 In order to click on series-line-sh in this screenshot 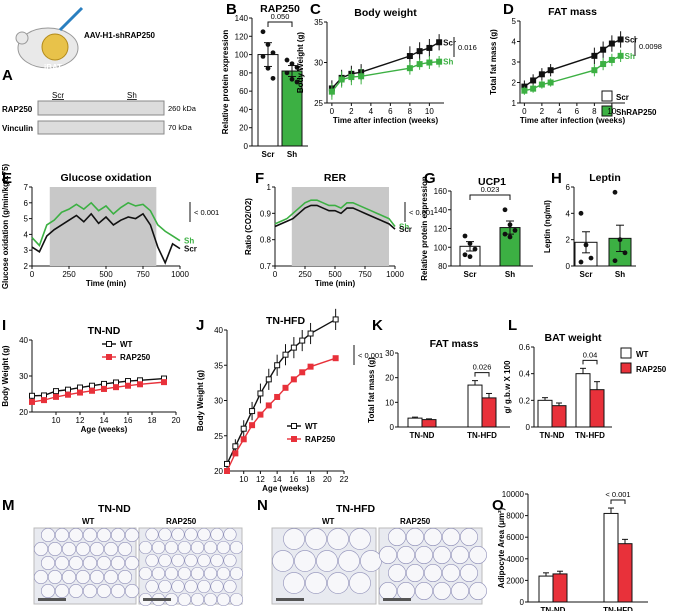, I will do `click(385, 76)`.